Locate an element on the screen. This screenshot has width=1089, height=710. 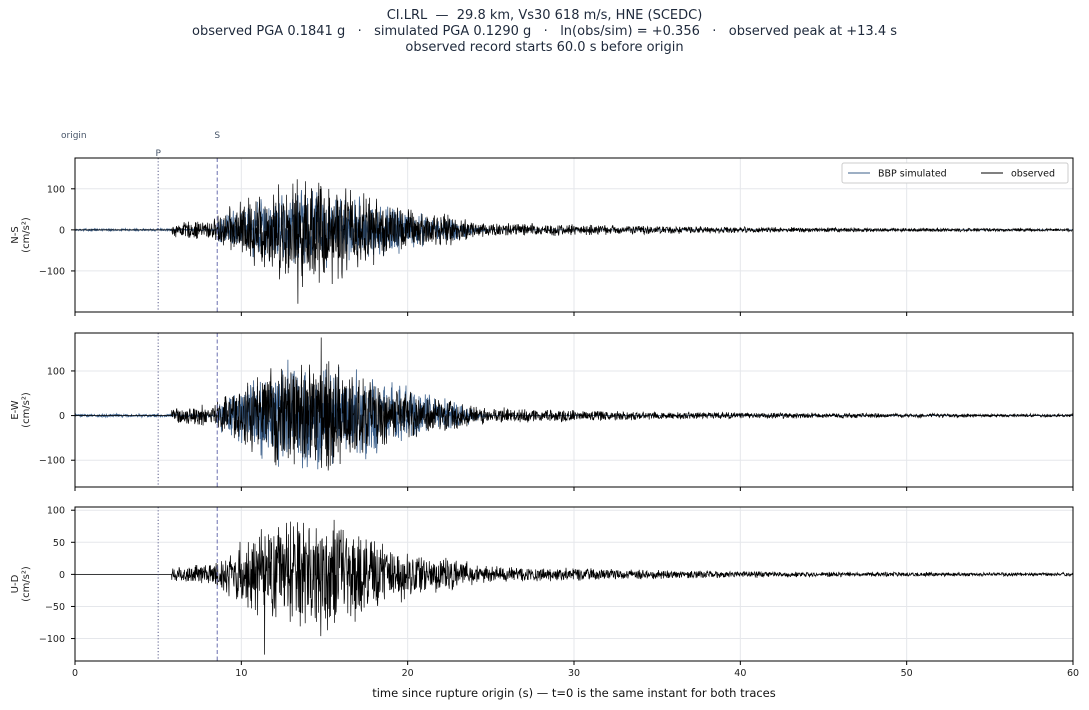
legend-label-observed: observed is located at coordinates (1033, 174).